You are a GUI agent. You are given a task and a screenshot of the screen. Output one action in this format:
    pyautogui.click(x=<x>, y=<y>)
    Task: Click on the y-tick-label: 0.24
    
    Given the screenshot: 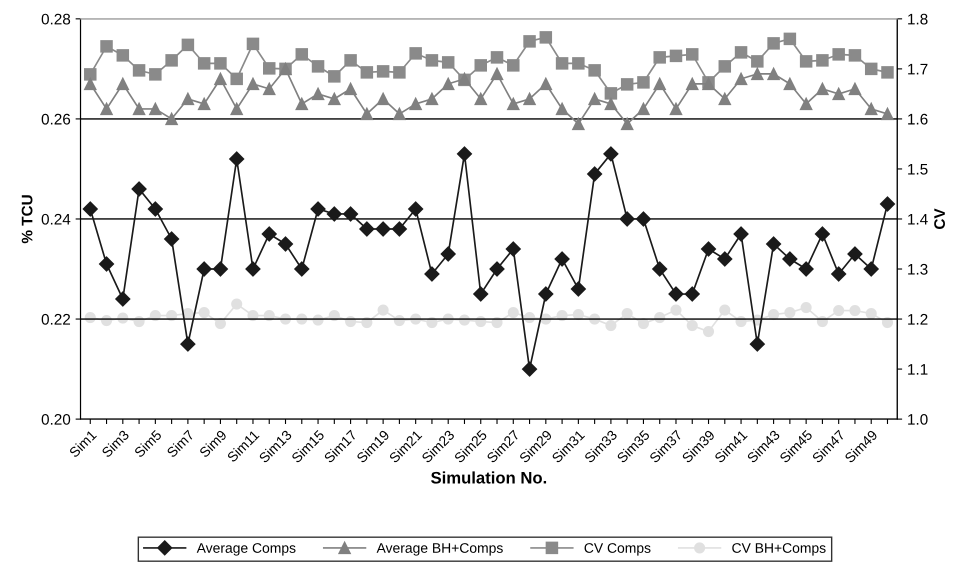 What is the action you would take?
    pyautogui.click(x=56, y=219)
    